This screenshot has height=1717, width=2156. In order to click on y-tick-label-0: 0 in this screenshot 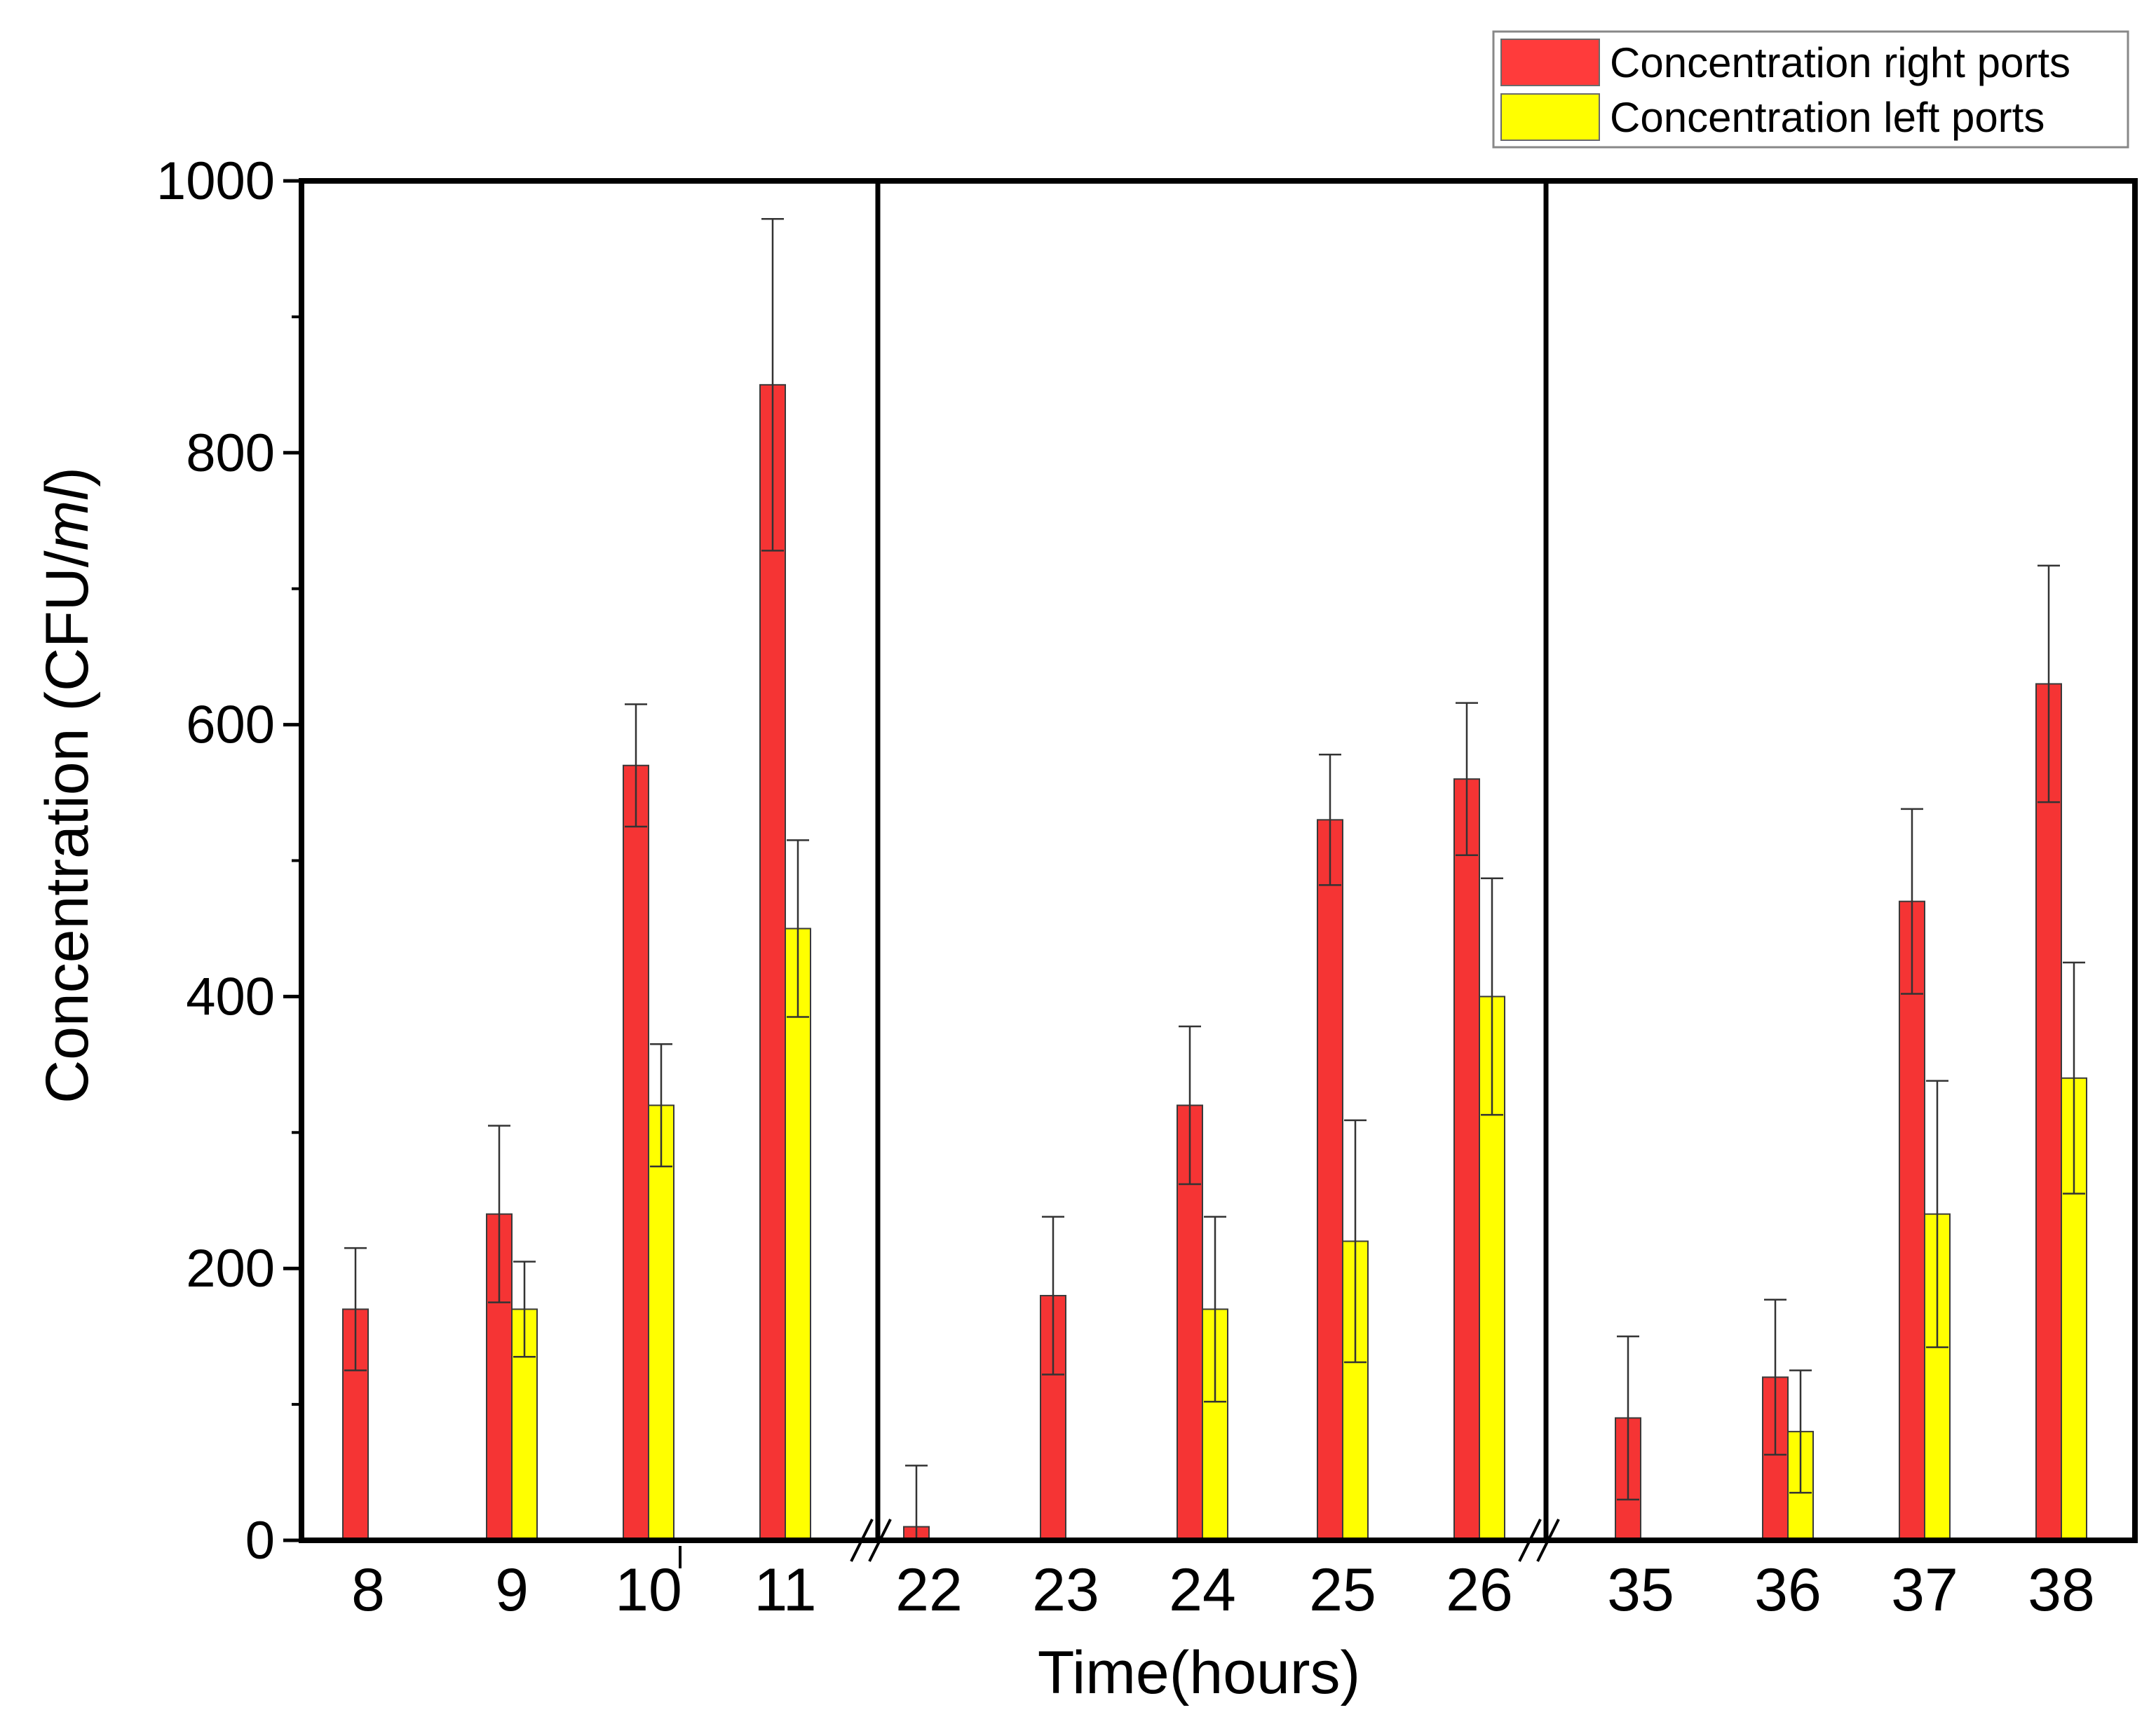, I will do `click(260, 1540)`.